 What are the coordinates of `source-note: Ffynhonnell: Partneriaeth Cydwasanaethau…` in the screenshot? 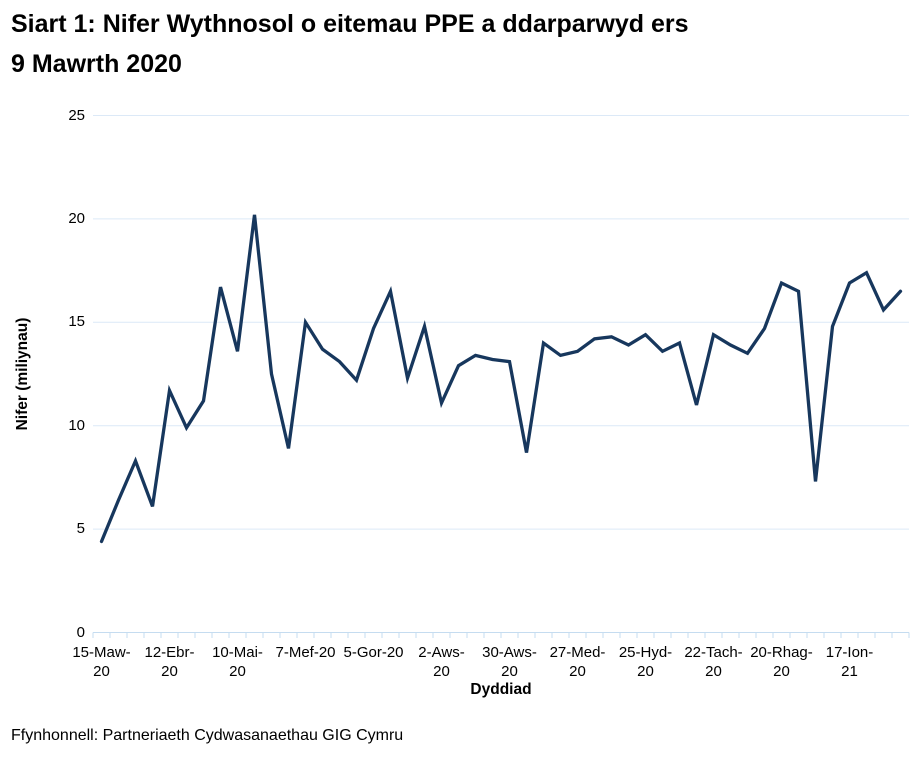 It's located at (207, 735).